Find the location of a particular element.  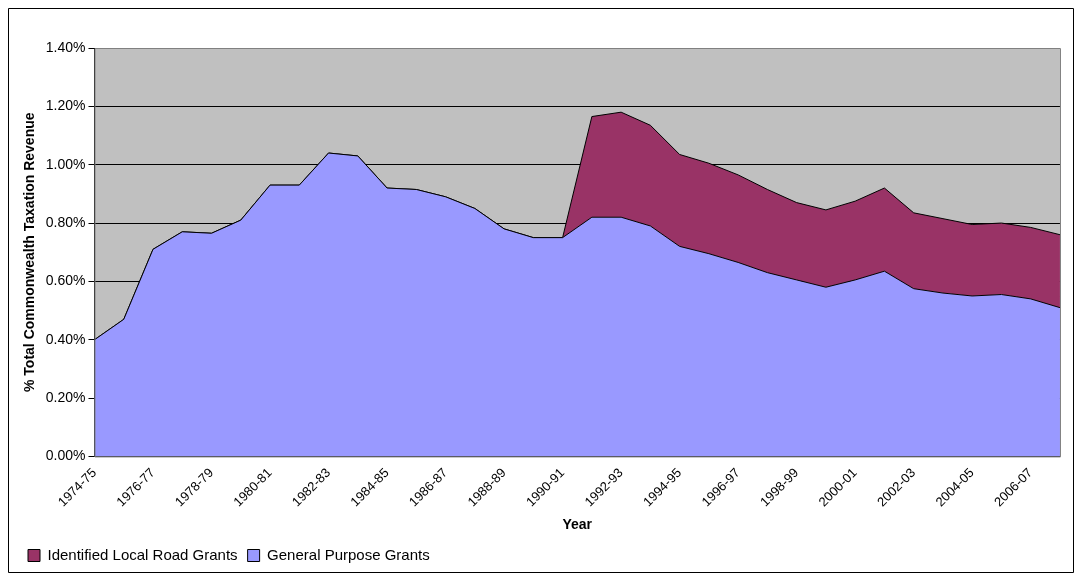

legend-label: Identified Local Road Grants is located at coordinates (142, 554).